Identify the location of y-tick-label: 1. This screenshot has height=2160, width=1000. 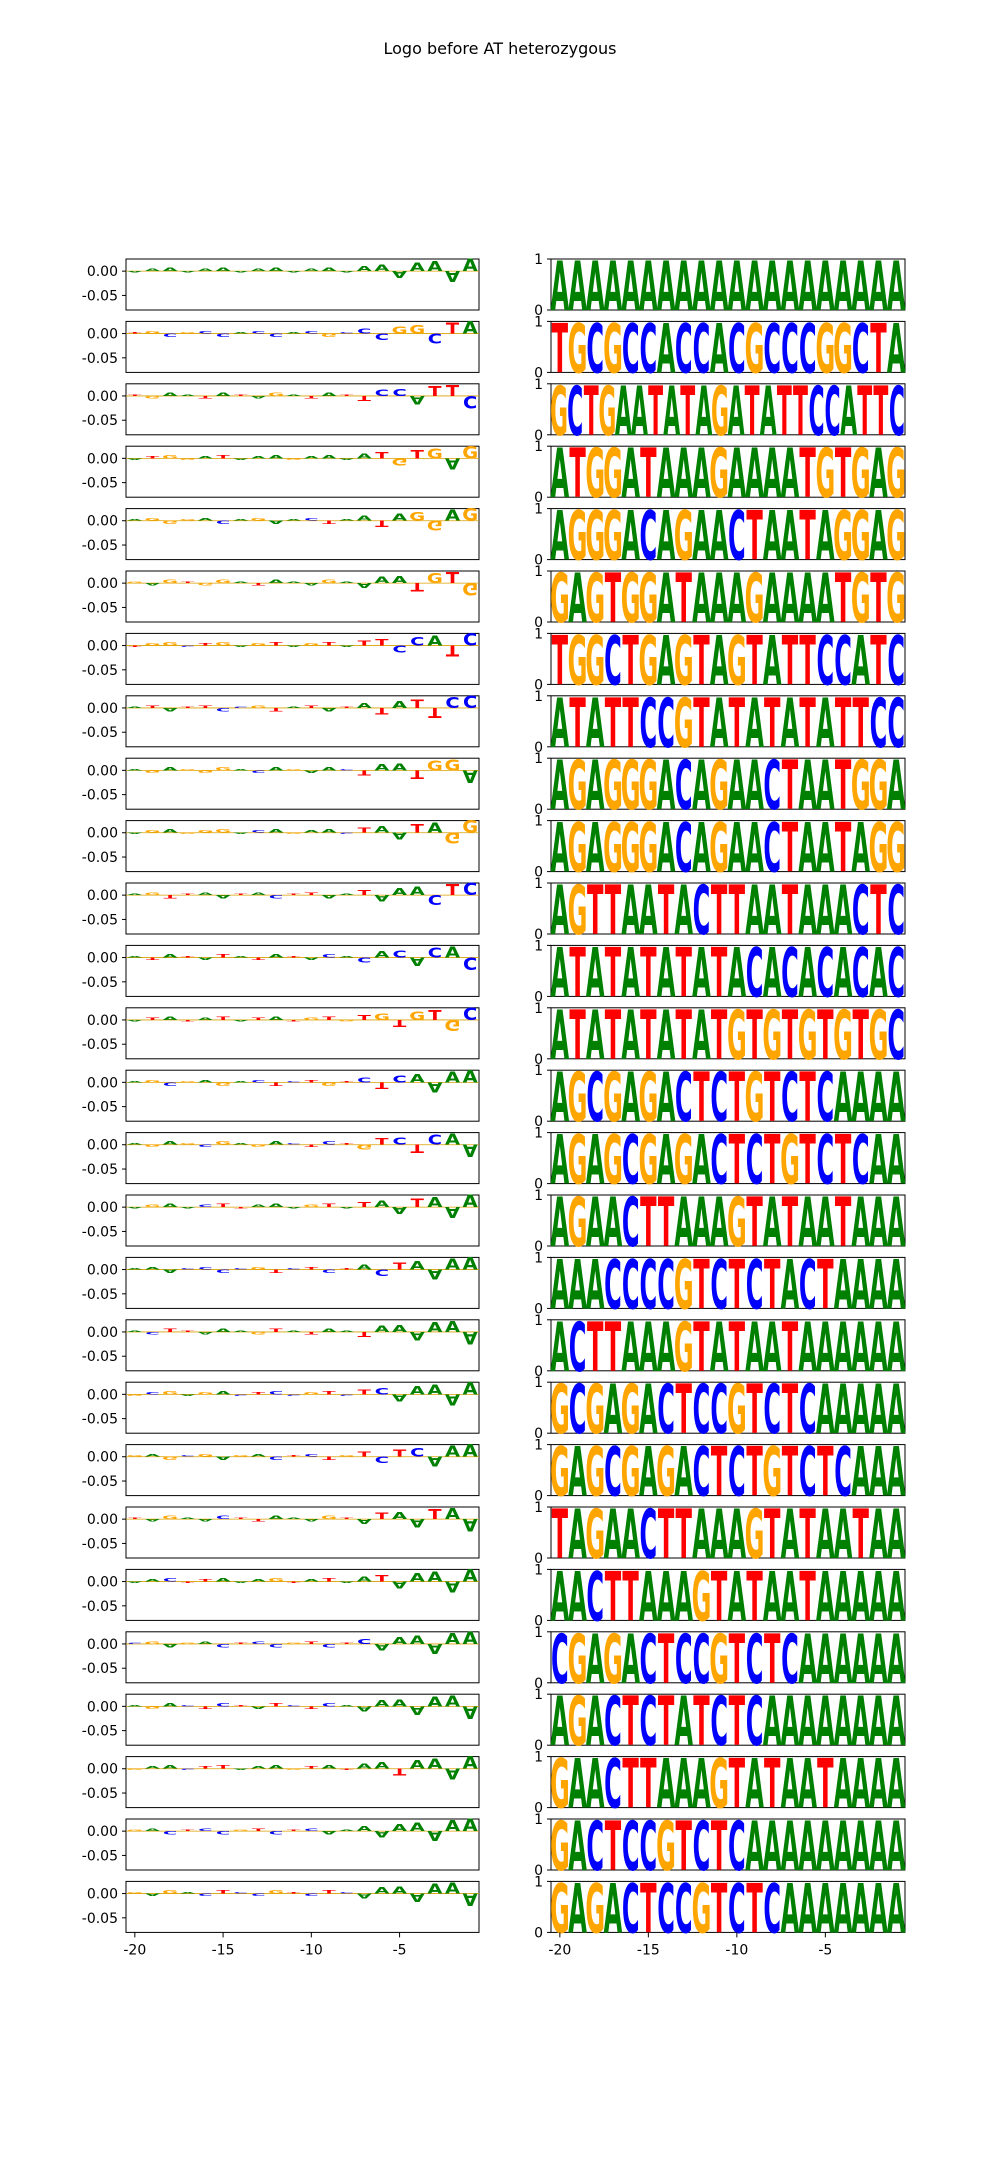
(538, 1134).